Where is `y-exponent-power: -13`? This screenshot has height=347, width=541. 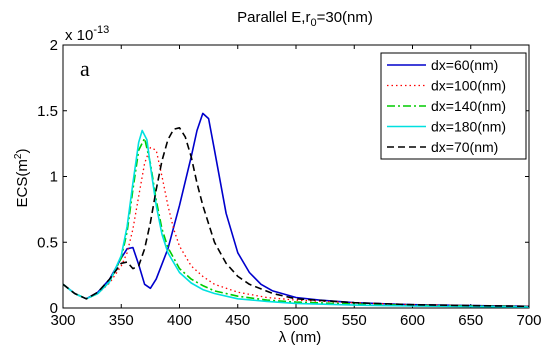 y-exponent-power: -13 is located at coordinates (101, 30).